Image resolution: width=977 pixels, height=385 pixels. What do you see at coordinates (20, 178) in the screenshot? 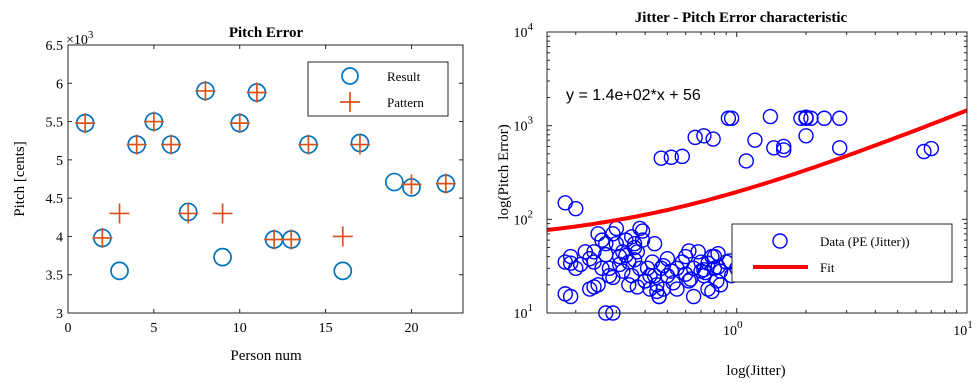
I see `chart1-ylabel: Pitch [cents]` at bounding box center [20, 178].